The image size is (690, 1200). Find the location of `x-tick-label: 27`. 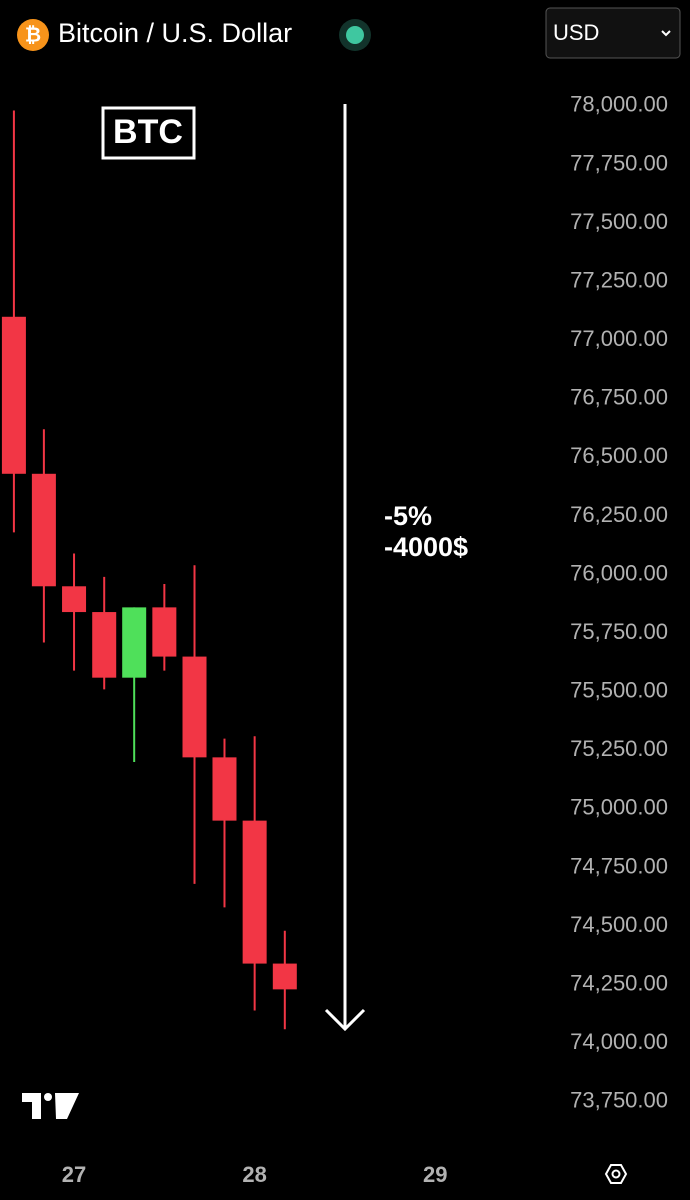

x-tick-label: 27 is located at coordinates (74, 1174).